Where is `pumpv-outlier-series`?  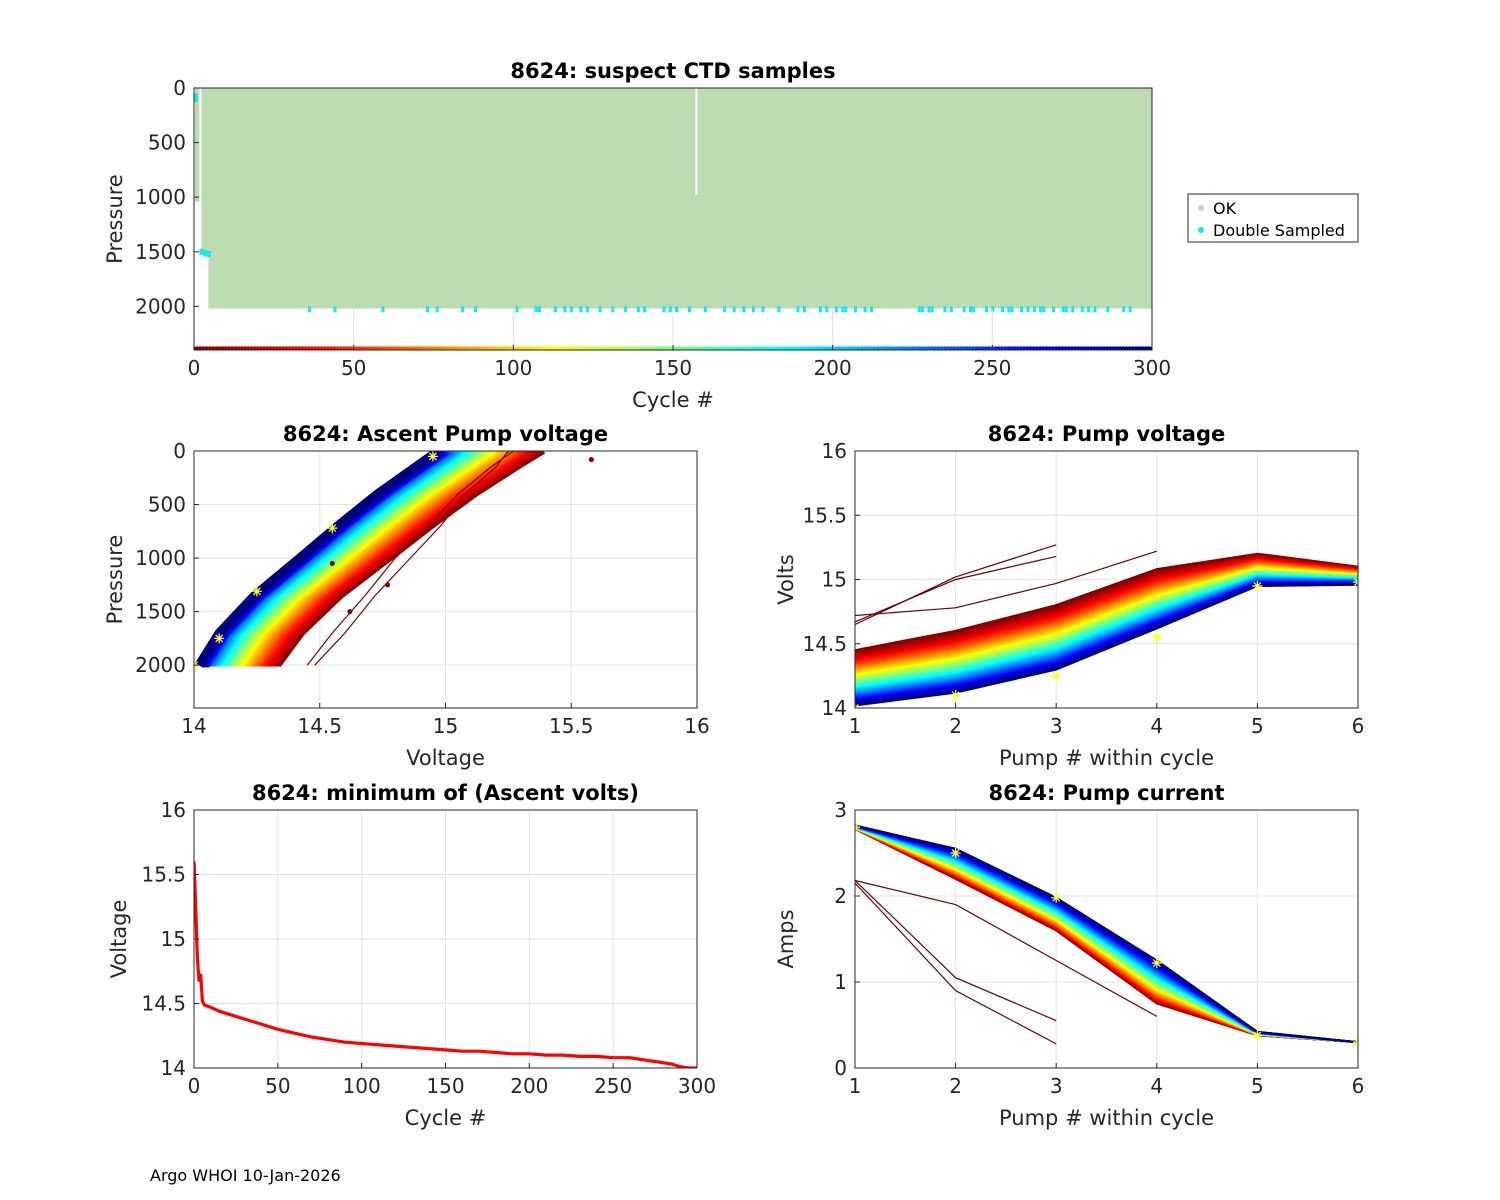
pumpv-outlier-series is located at coordinates (956, 585).